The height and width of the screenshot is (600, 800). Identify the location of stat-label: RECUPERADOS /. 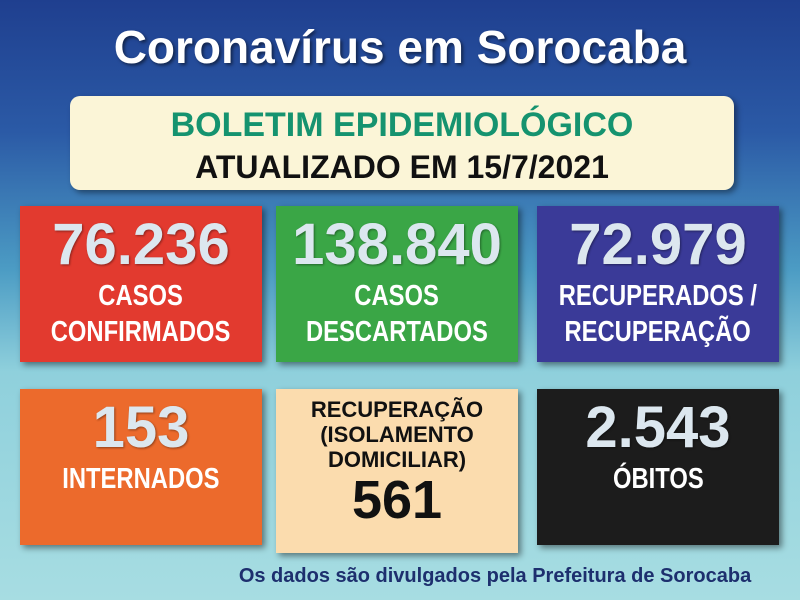
(658, 296).